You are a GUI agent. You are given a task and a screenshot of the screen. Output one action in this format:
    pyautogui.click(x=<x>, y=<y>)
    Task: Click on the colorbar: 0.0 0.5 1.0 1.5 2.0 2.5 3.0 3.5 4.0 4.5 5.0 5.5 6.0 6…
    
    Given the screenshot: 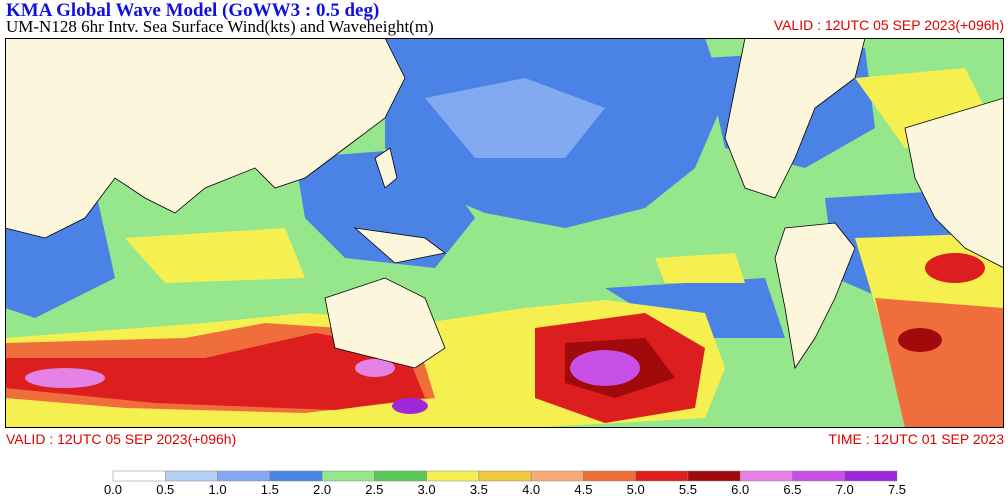 What is the action you would take?
    pyautogui.click(x=505, y=483)
    